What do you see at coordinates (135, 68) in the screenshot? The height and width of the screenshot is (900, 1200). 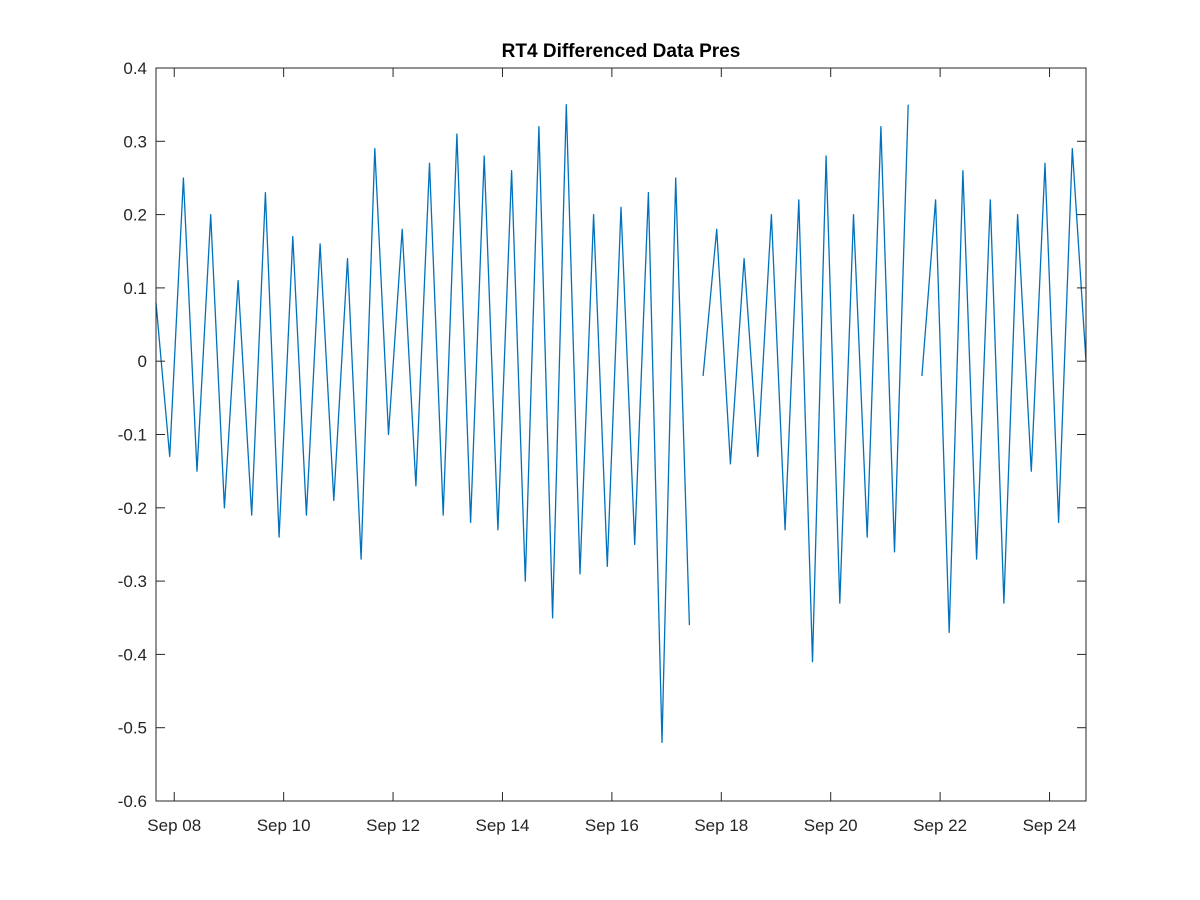 I see `y-tick-label: 0.4` at bounding box center [135, 68].